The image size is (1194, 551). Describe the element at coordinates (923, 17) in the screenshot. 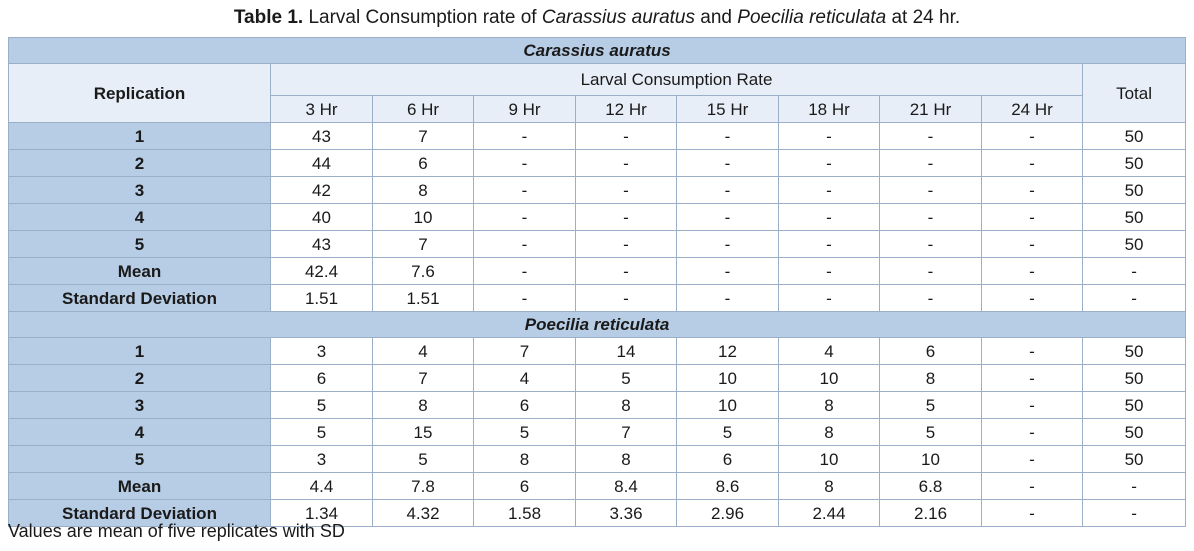

I see `caption-text-3: at 24 hr.` at that location.